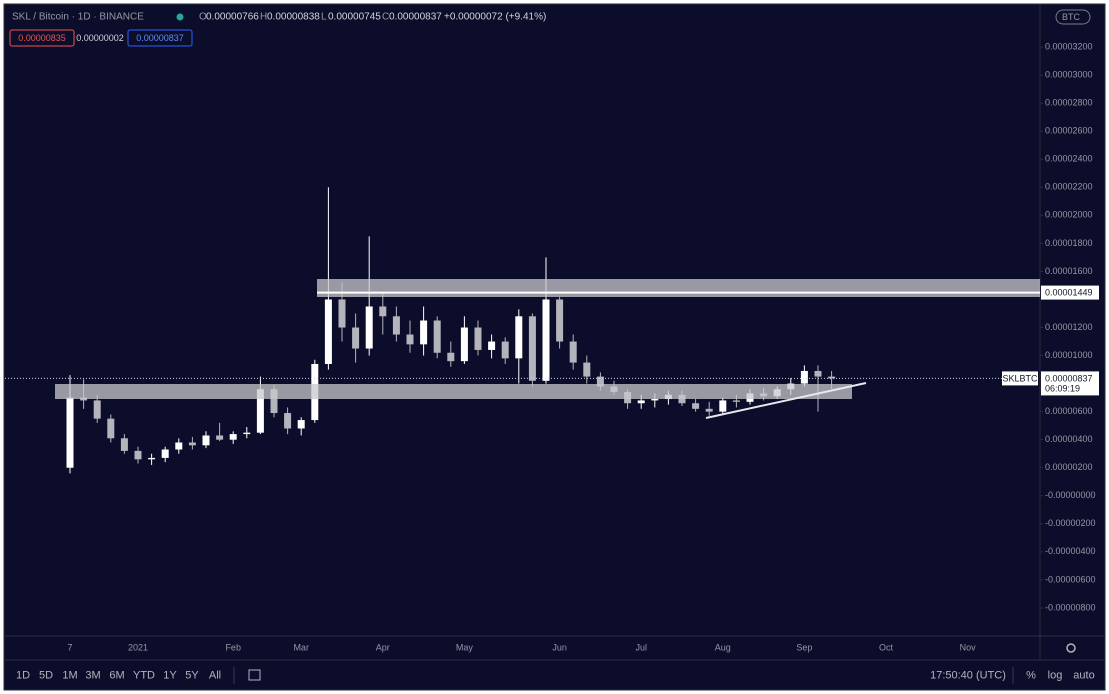 This screenshot has height=694, width=1109. I want to click on currency: BTC, so click(1071, 17).